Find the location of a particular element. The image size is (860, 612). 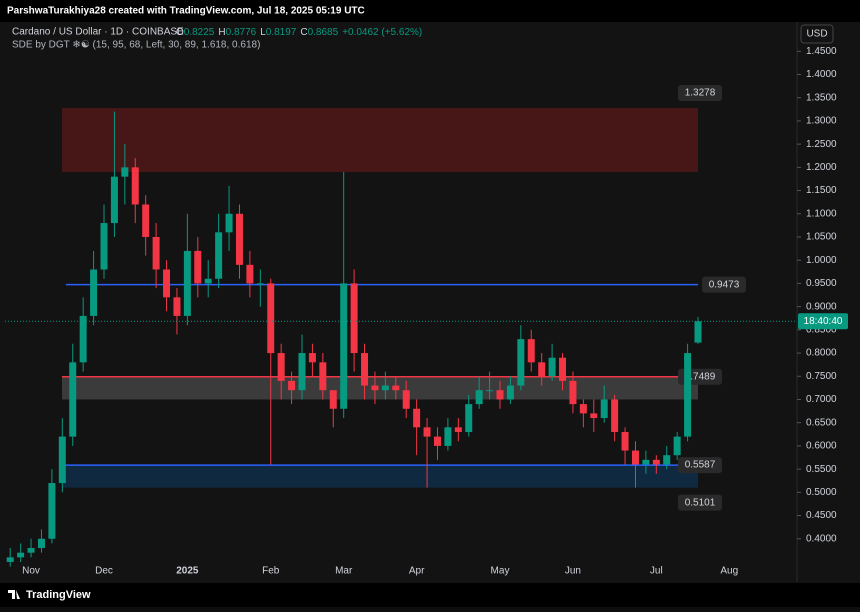

ohlc-value: 0.8685 is located at coordinates (323, 32).